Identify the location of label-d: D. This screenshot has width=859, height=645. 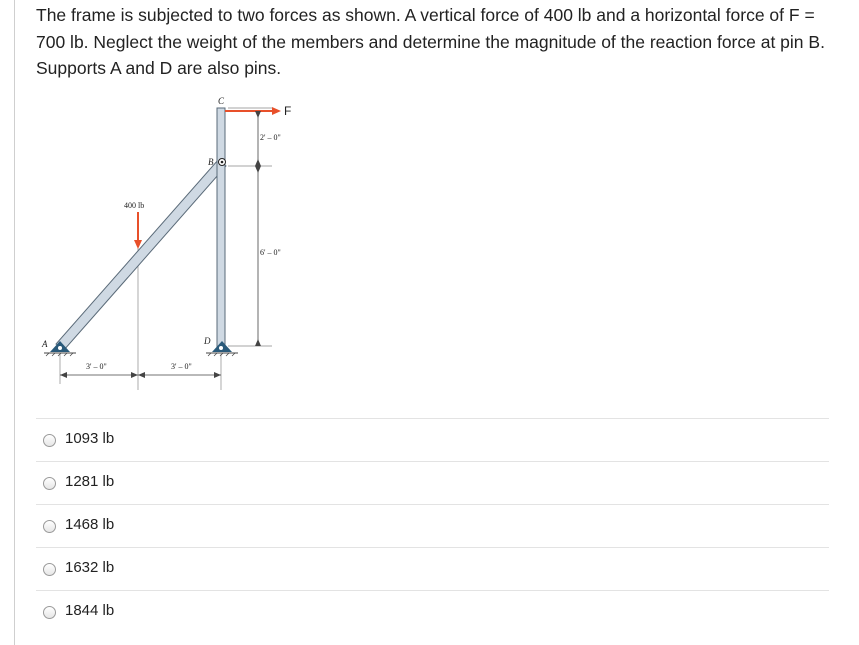
(207, 341).